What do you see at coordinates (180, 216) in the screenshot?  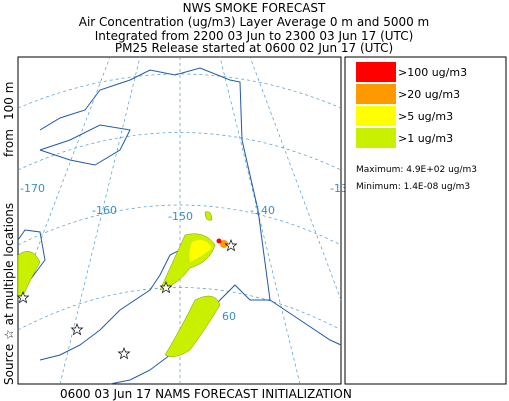 I see `map-label: -150` at bounding box center [180, 216].